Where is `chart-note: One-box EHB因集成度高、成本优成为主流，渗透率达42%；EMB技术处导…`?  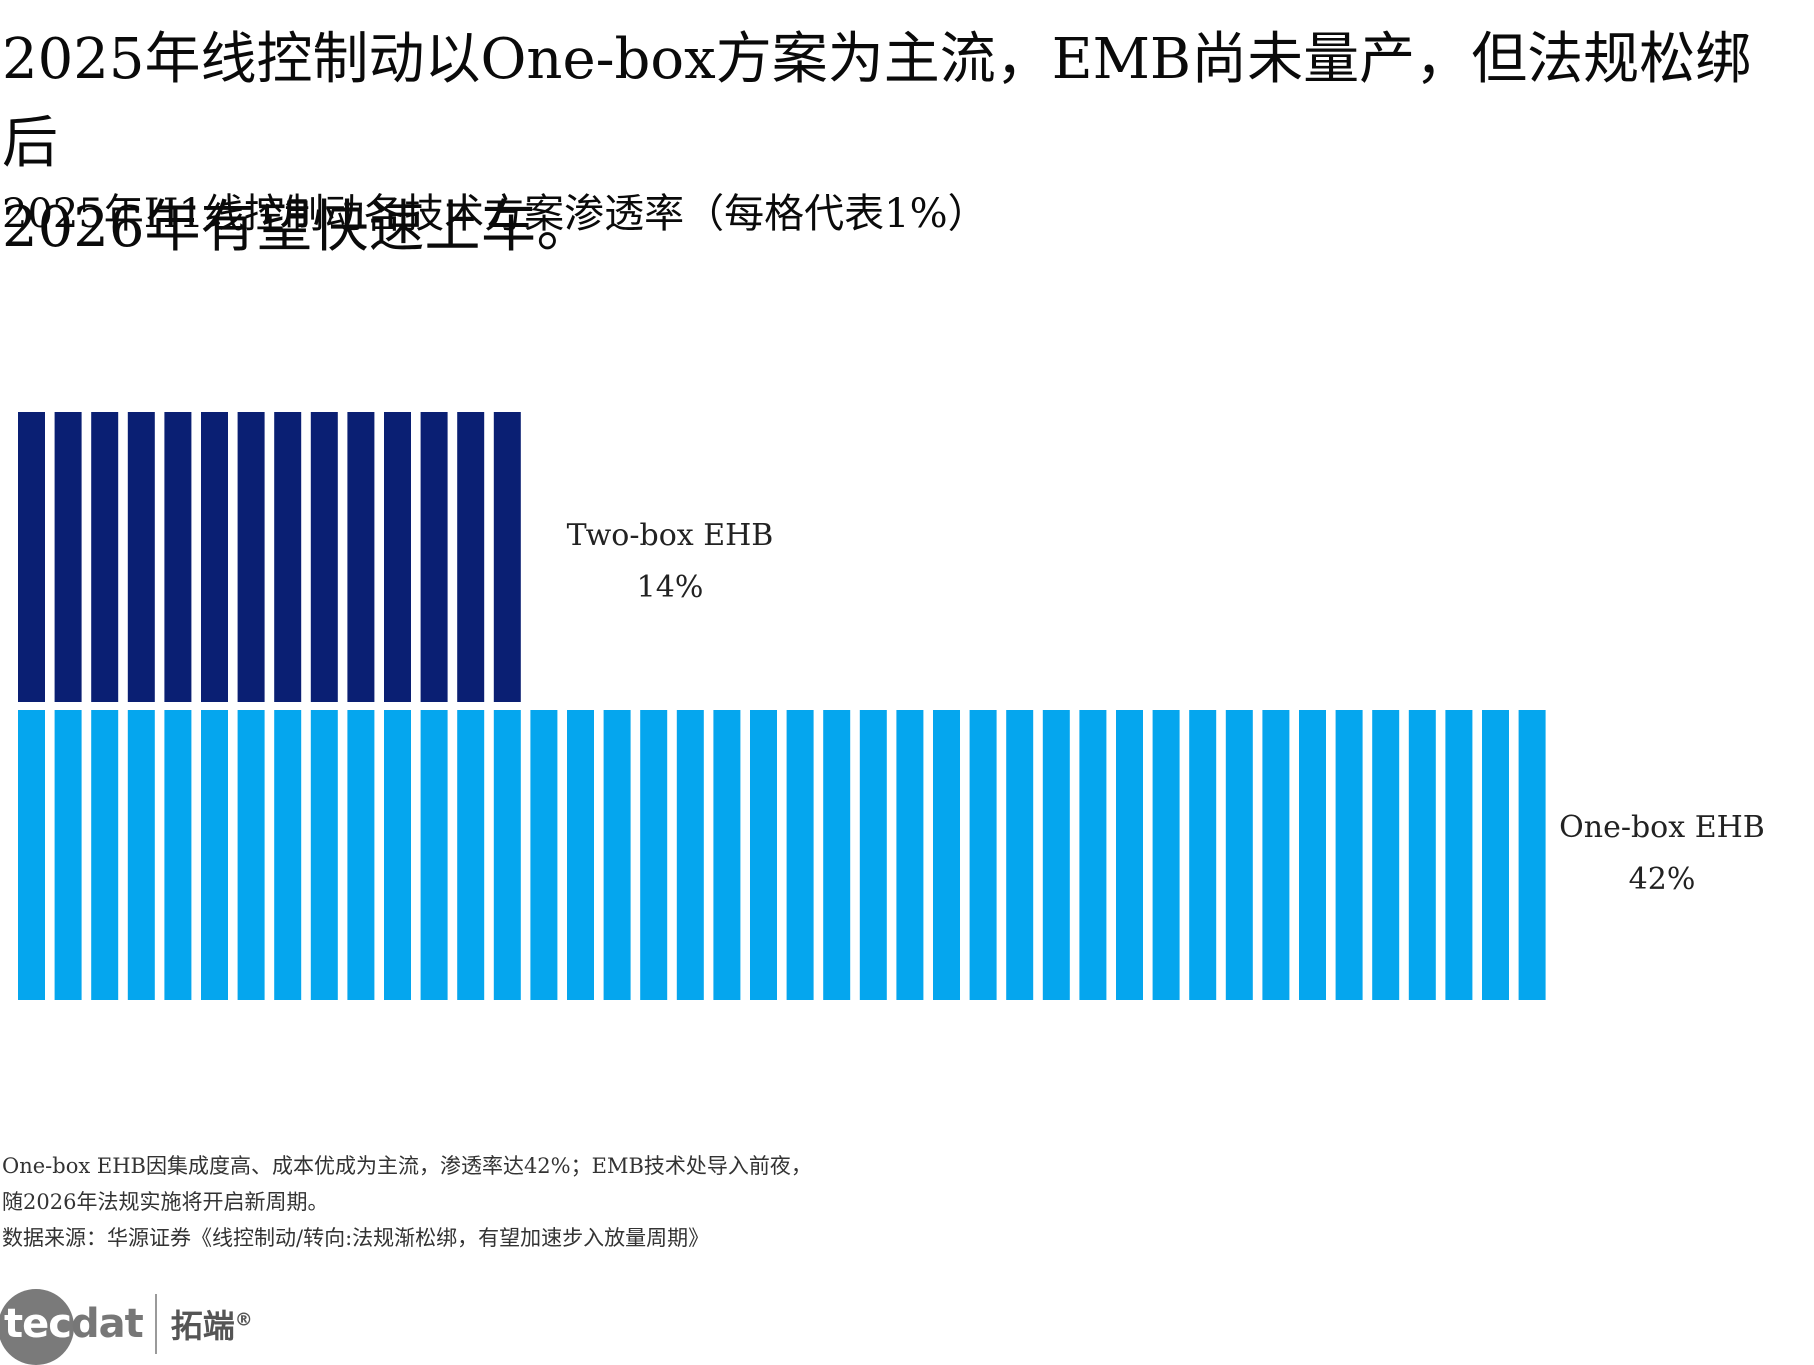 chart-note: One-box EHB因集成度高、成本优成为主流，渗透率达42%；EMB技术处导… is located at coordinates (407, 1202).